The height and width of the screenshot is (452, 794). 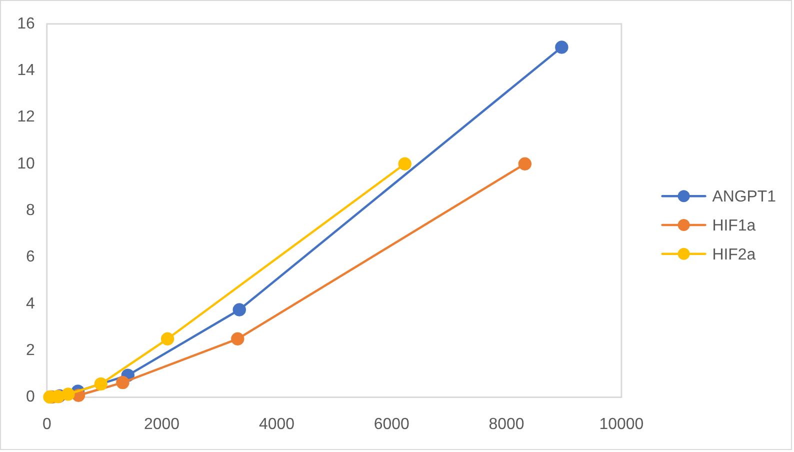 What do you see at coordinates (26, 23) in the screenshot?
I see `y-tick-label: 16` at bounding box center [26, 23].